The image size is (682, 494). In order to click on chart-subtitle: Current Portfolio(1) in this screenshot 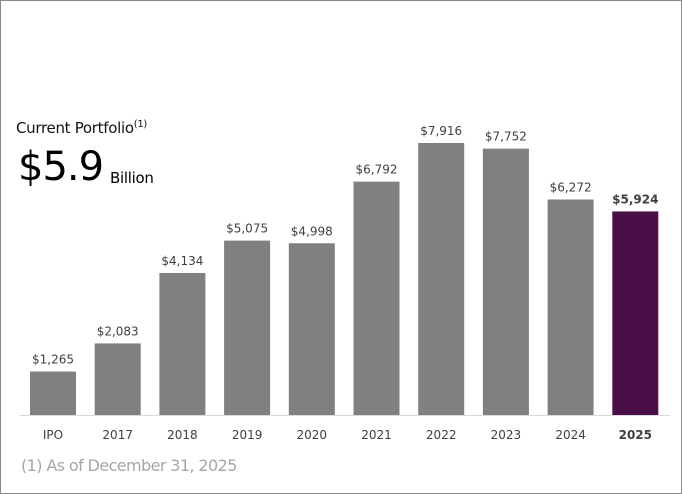, I will do `click(81, 128)`.